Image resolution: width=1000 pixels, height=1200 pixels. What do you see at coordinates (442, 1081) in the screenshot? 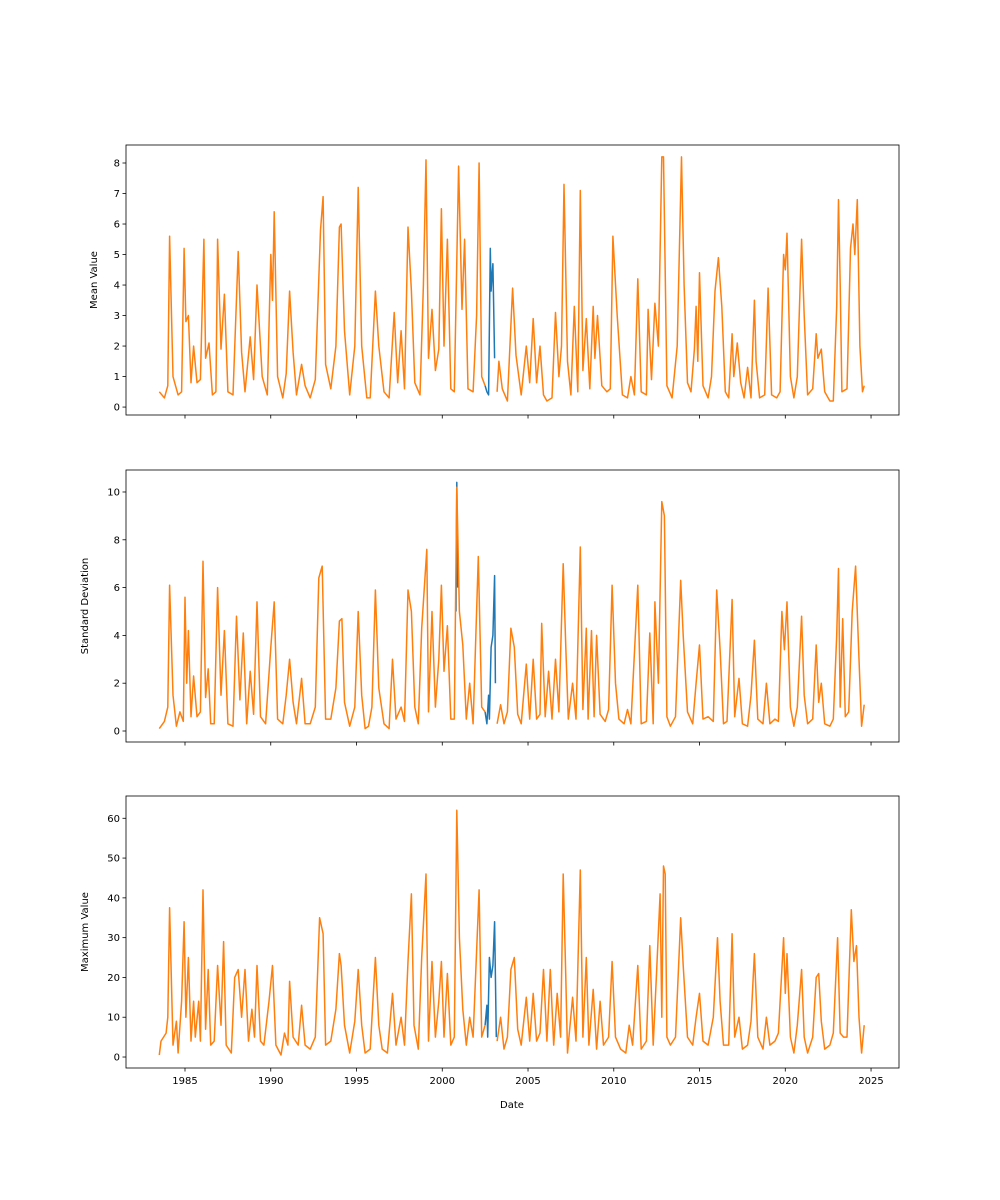
I see `x-tick-label: 2000` at bounding box center [442, 1081].